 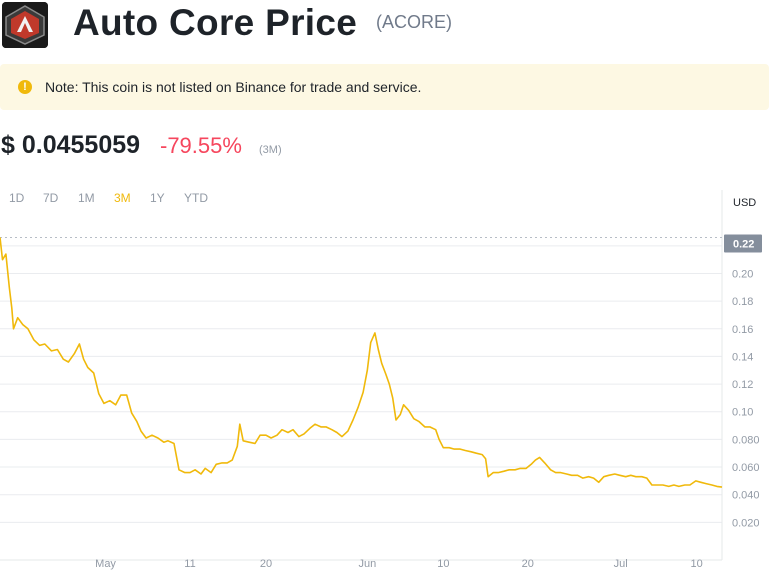 What do you see at coordinates (157, 198) in the screenshot?
I see `tab-1y: 1Y` at bounding box center [157, 198].